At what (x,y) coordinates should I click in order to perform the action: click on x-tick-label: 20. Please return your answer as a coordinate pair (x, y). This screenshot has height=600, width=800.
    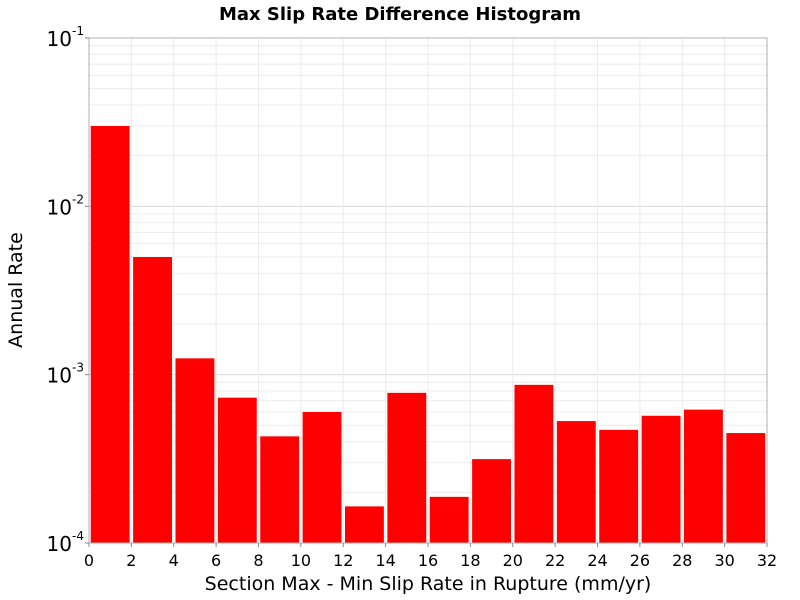
    Looking at the image, I should click on (513, 560).